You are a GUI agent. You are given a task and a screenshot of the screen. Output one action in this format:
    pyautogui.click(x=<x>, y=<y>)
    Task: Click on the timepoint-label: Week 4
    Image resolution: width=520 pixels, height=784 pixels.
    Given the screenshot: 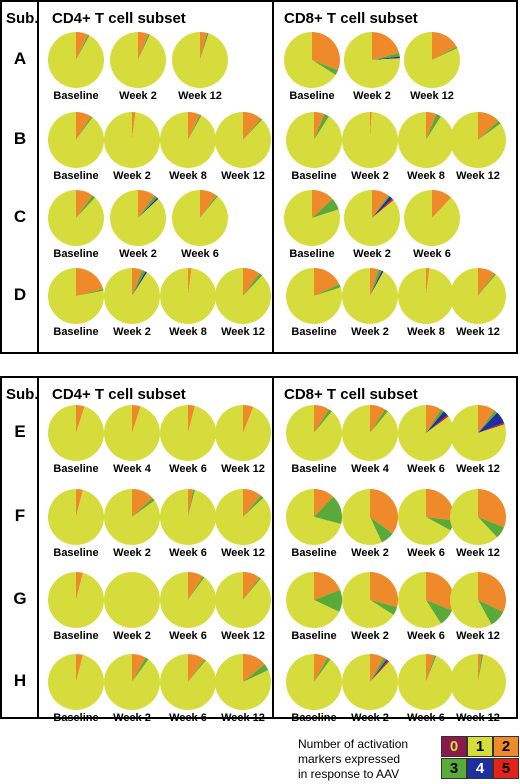 What is the action you would take?
    pyautogui.click(x=370, y=469)
    